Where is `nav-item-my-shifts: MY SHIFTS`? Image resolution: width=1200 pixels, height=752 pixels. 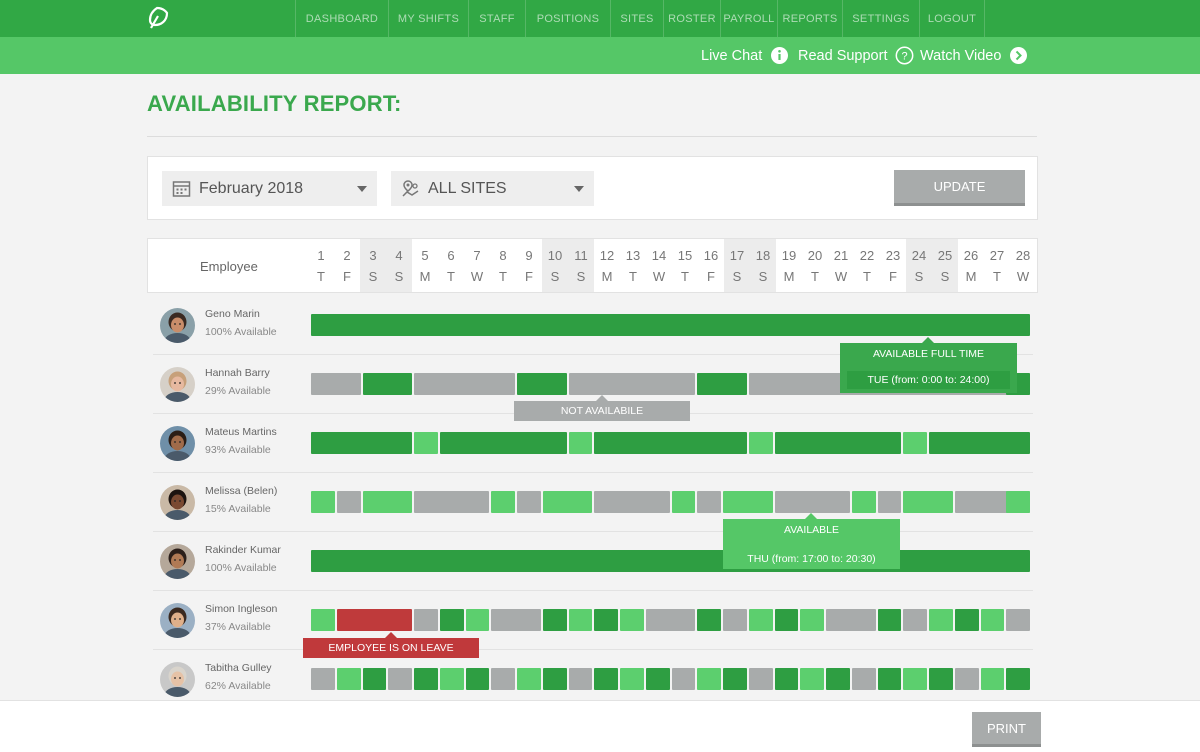
nav-item-my-shifts: MY SHIFTS is located at coordinates (428, 18).